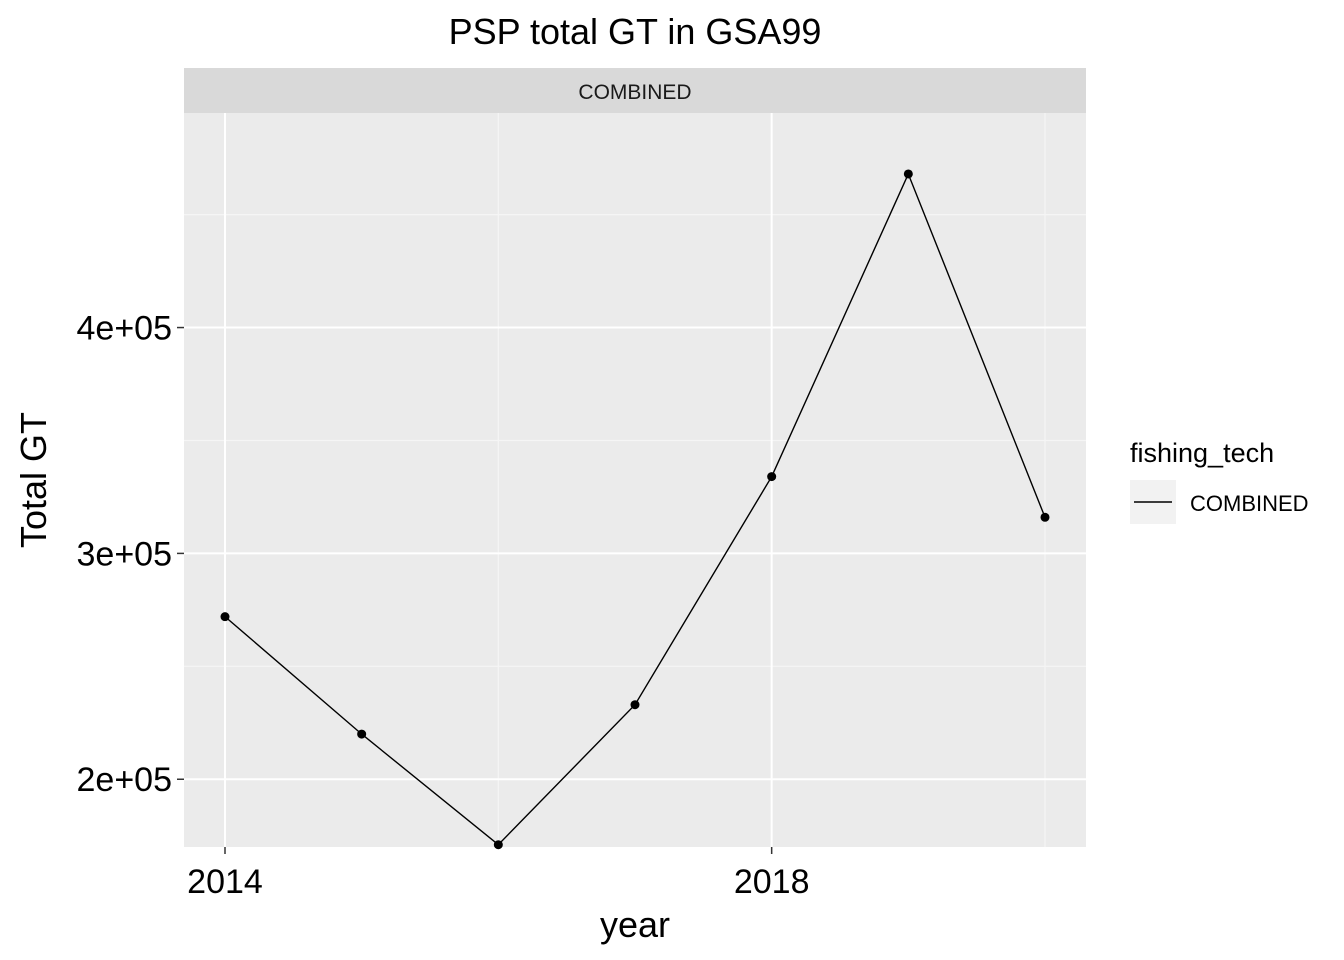  I want to click on x-axis-title: year, so click(635, 924).